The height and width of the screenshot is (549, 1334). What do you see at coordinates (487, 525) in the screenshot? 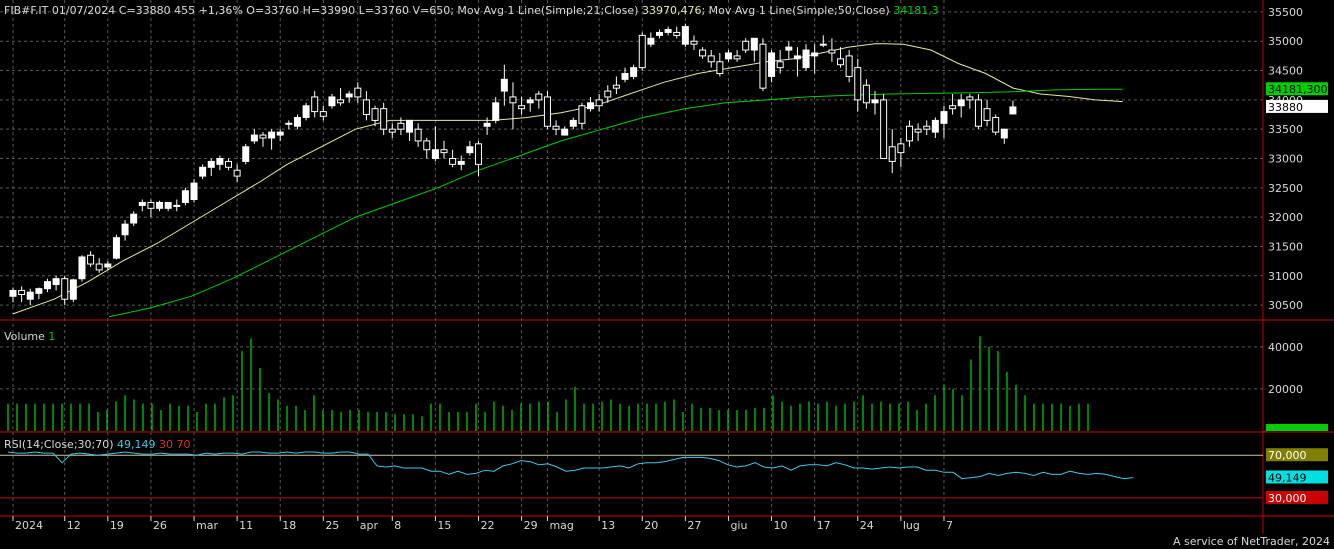
I see `x-tick-label: 22` at bounding box center [487, 525].